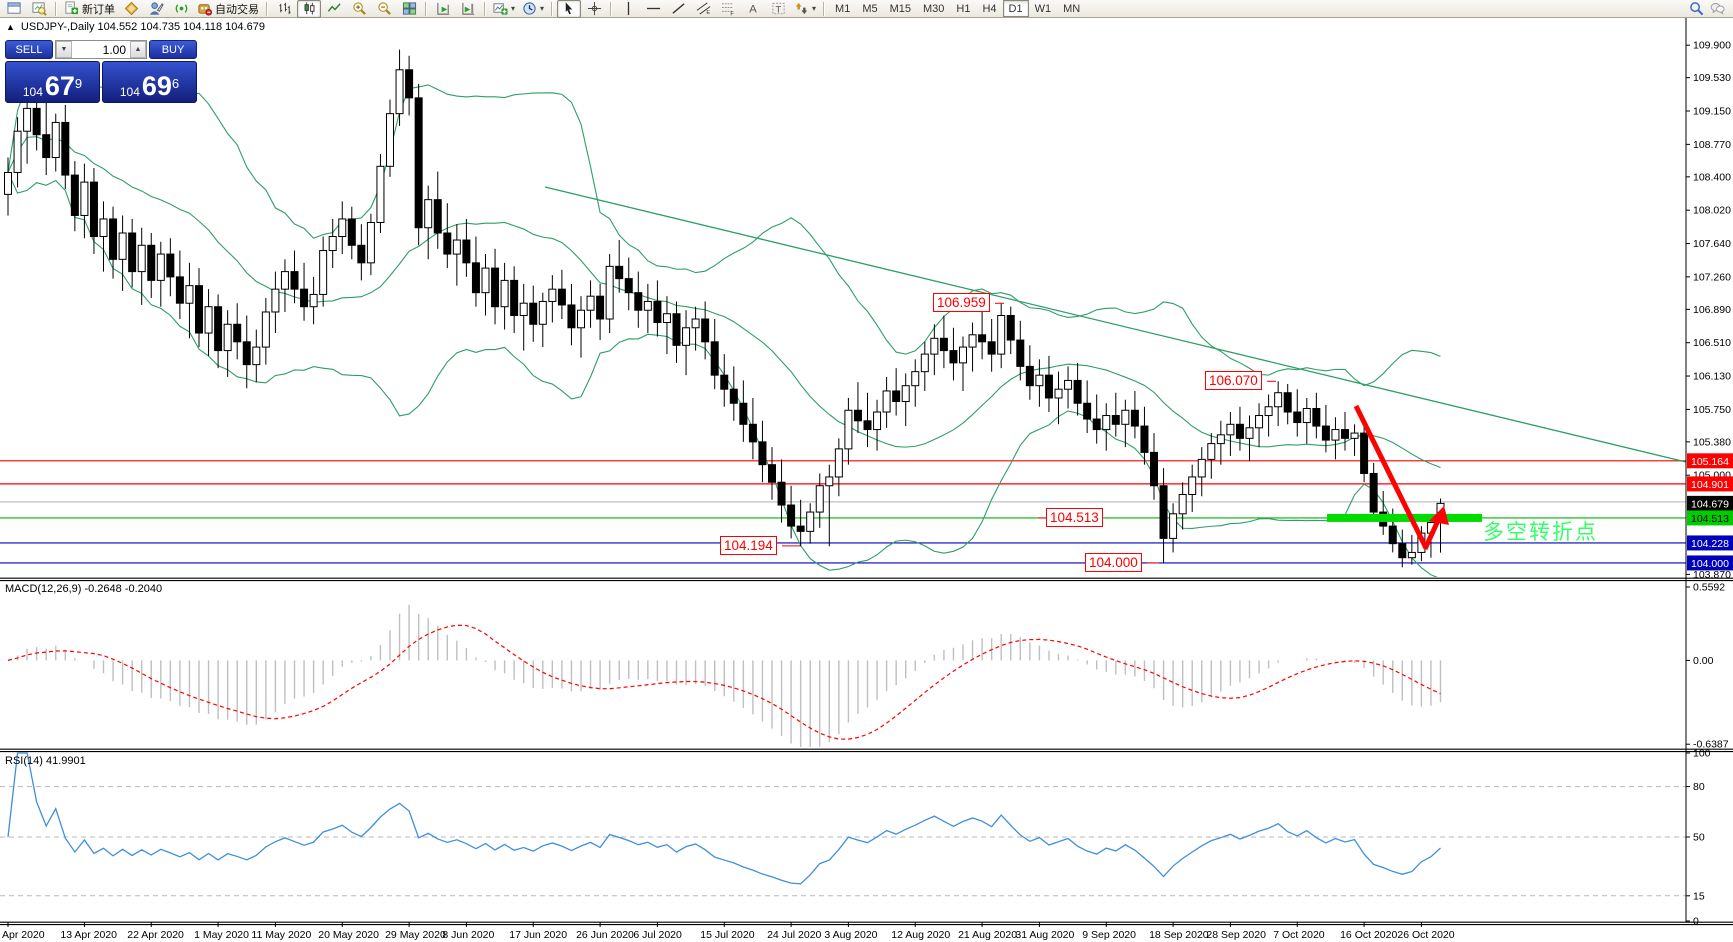 The width and height of the screenshot is (1733, 942). What do you see at coordinates (88, 935) in the screenshot?
I see `time-axis-label: 13 Apr 2020` at bounding box center [88, 935].